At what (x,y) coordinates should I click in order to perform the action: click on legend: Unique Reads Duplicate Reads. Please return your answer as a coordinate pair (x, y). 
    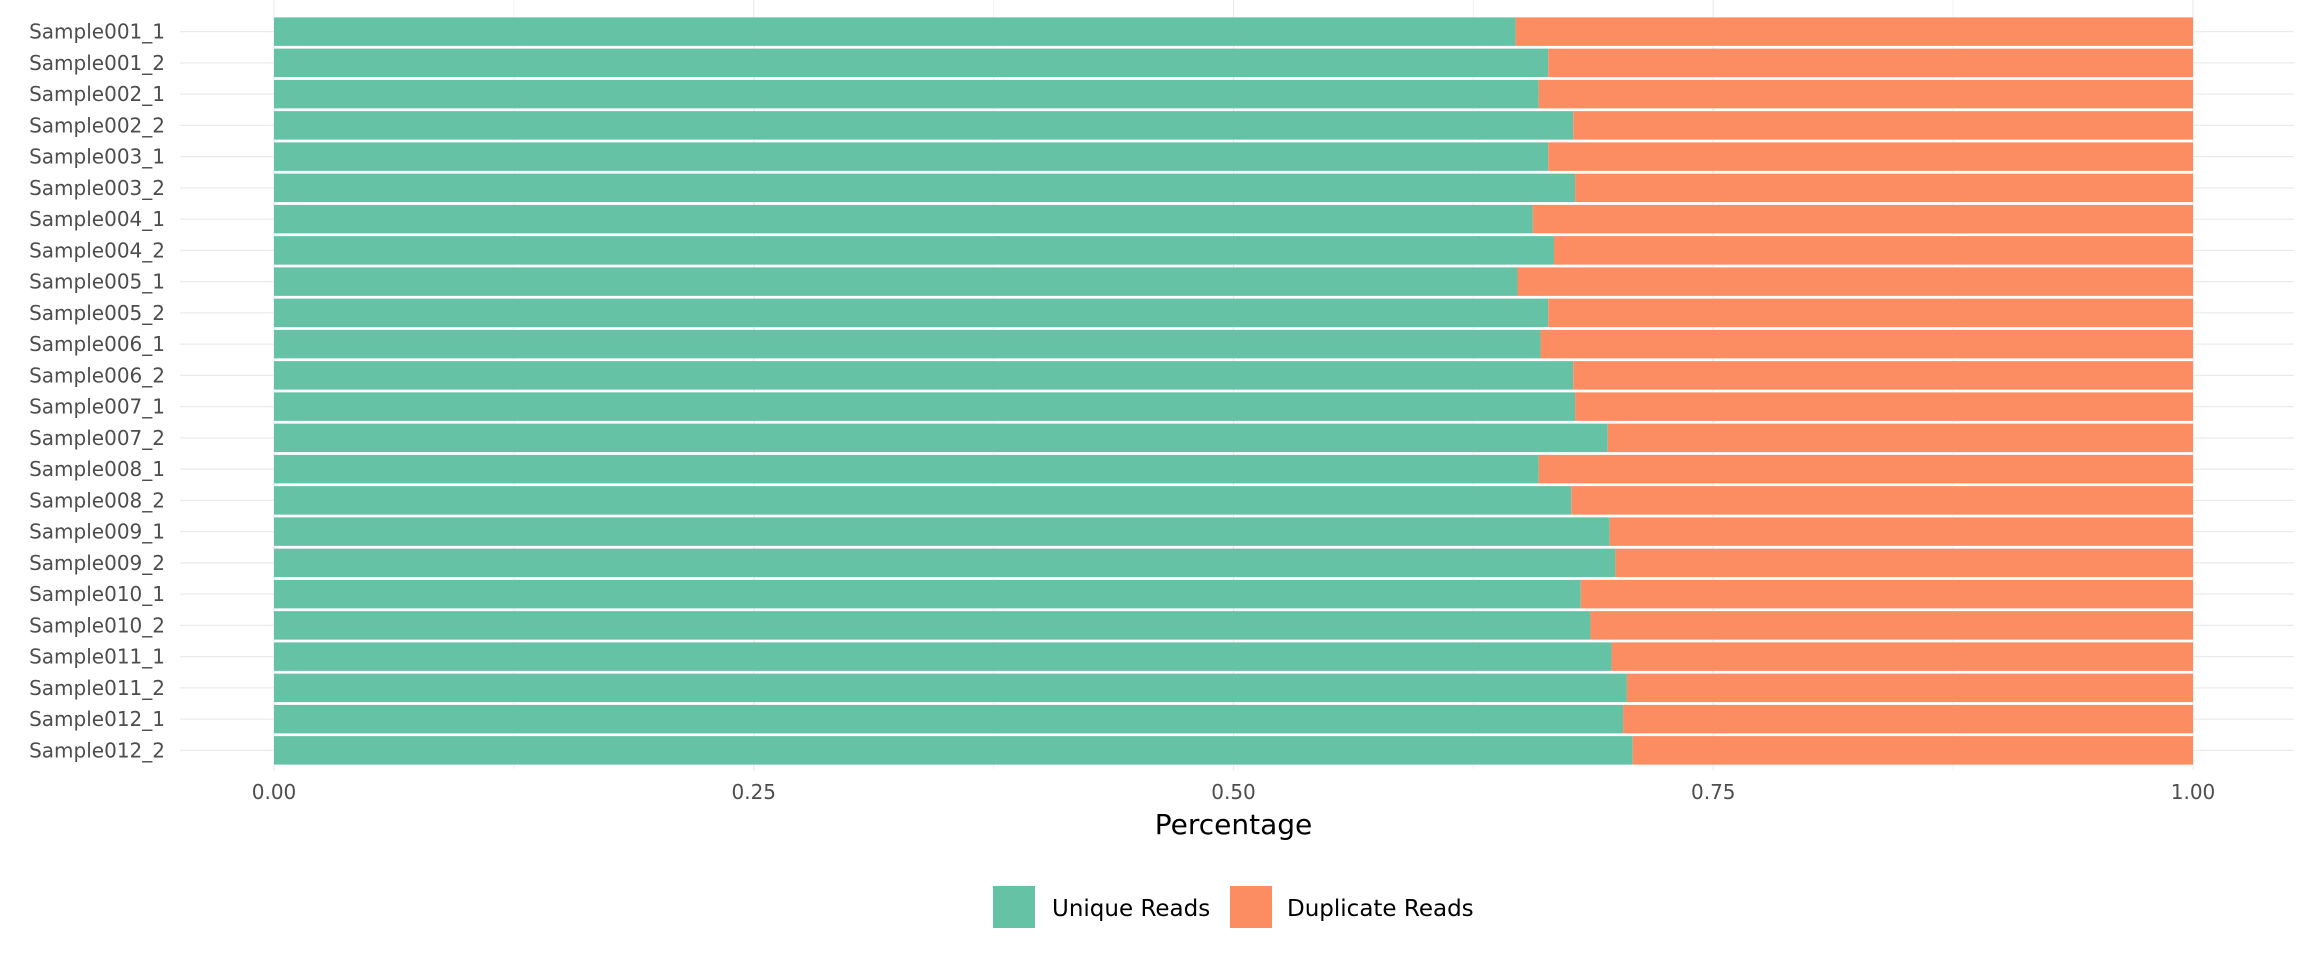
    Looking at the image, I should click on (1233, 907).